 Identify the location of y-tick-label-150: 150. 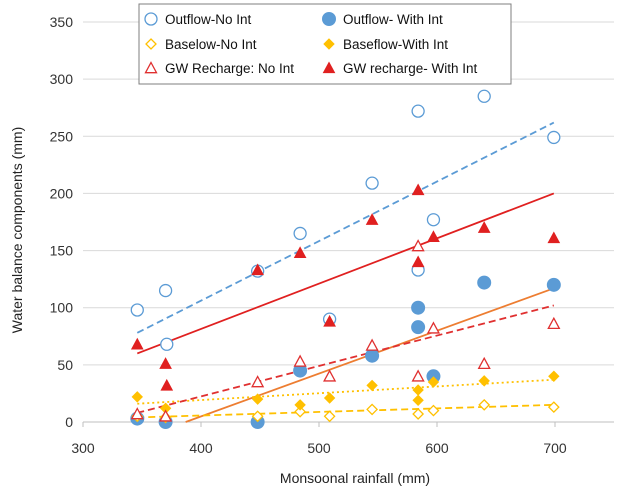
(62, 251).